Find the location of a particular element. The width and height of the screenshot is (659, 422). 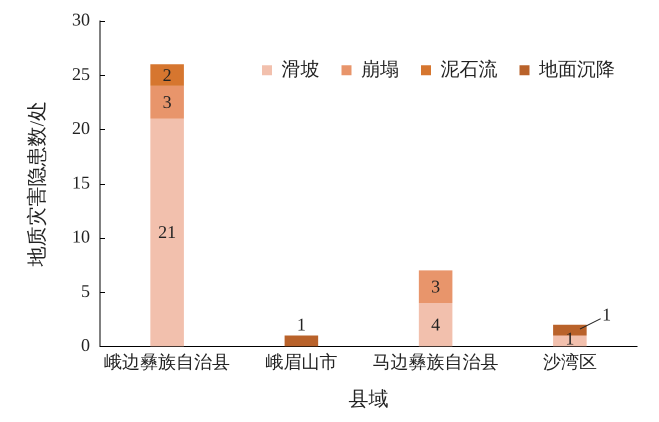

data-label: 2 is located at coordinates (167, 74).